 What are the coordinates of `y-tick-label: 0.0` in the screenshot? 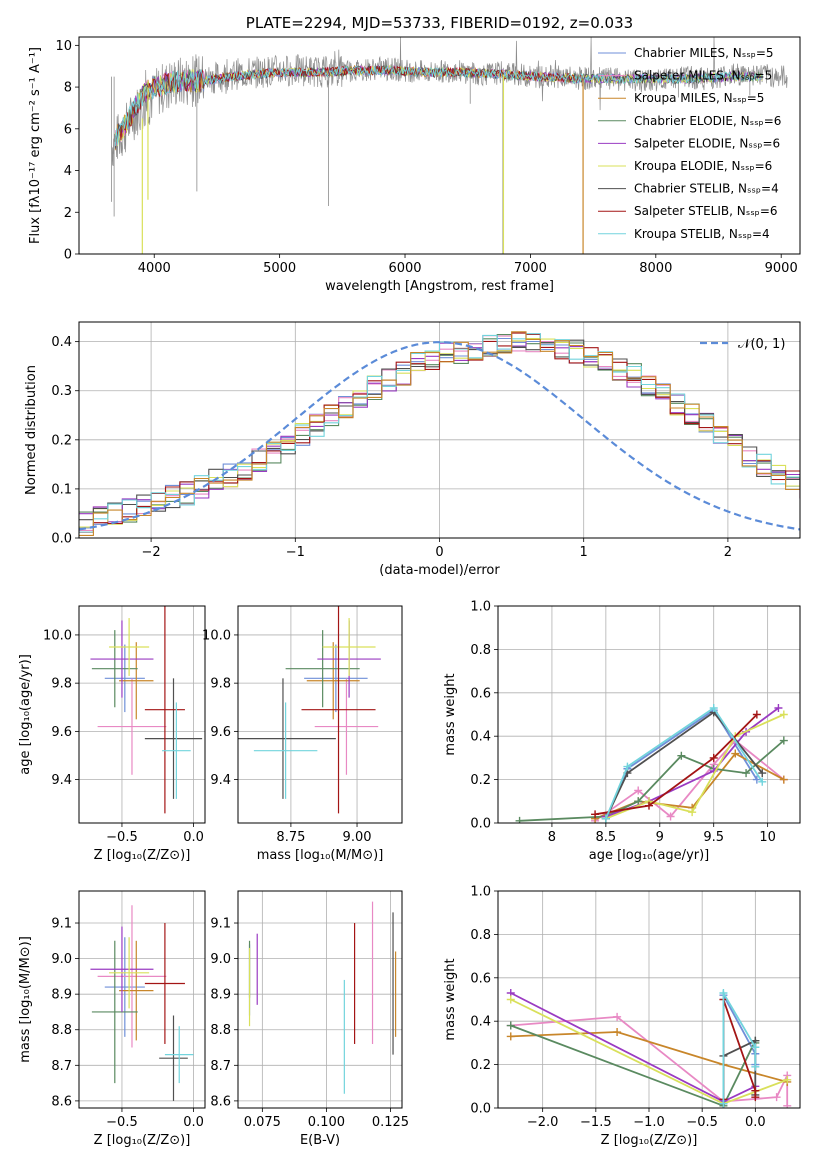 It's located at (480, 1109).